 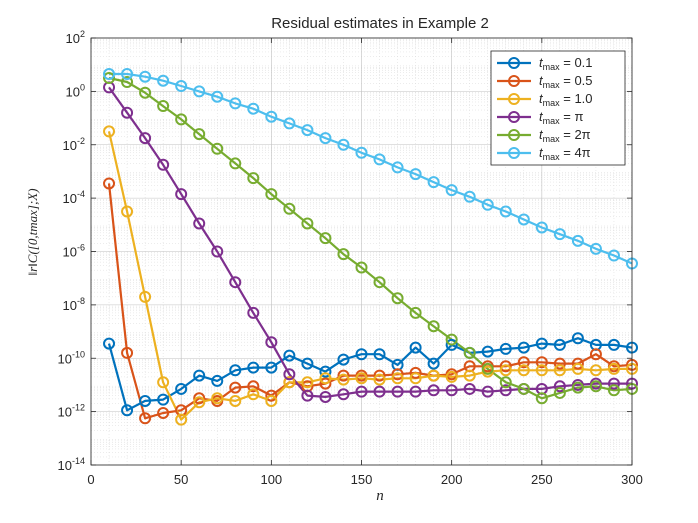 What do you see at coordinates (74, 144) in the screenshot?
I see `y-tick-label: 10⁻²` at bounding box center [74, 144].